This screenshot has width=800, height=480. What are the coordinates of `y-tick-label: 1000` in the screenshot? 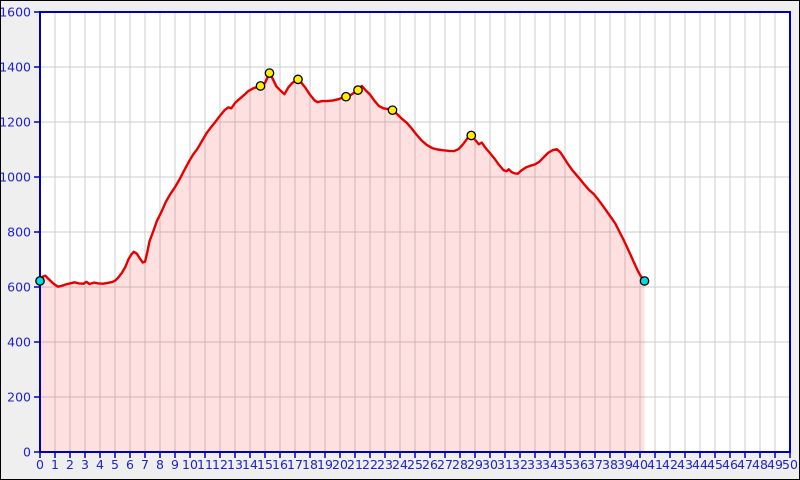 It's located at (16, 177).